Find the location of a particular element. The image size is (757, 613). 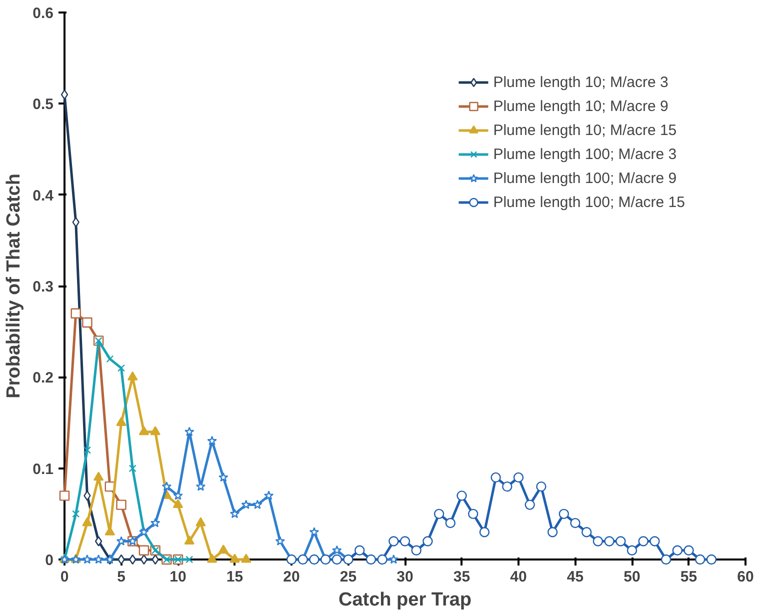

legend-label: Plume length 100; M/acre 3 is located at coordinates (585, 154).